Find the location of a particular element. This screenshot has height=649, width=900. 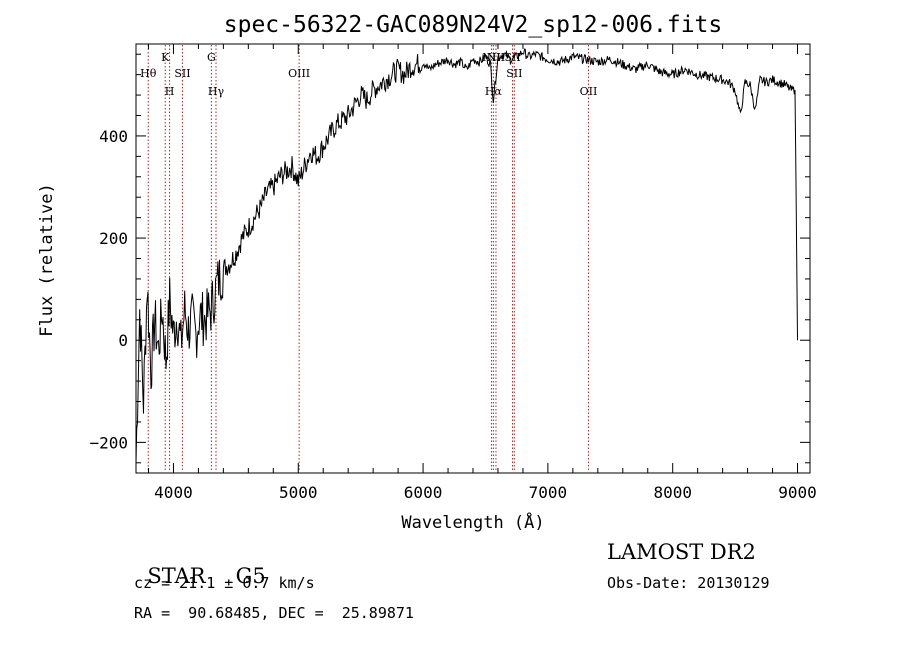

y-tick-label: −200 is located at coordinates (108, 442).